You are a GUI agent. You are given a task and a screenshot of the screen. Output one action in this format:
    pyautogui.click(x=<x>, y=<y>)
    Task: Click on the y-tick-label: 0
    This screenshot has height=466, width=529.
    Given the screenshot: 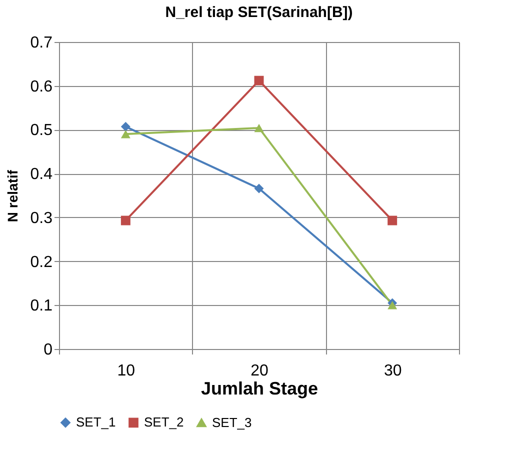 What is the action you would take?
    pyautogui.click(x=48, y=350)
    